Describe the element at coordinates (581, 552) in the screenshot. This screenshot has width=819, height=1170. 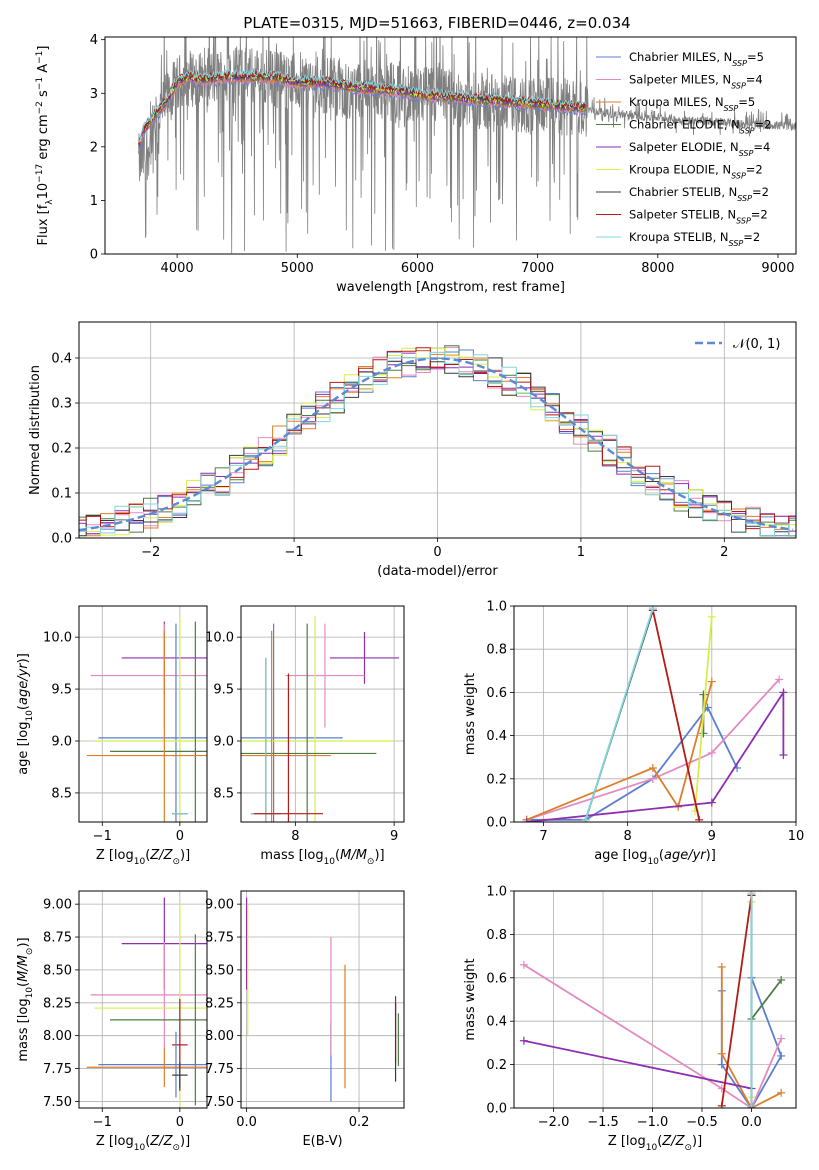
I see `x-tick-label: 1` at that location.